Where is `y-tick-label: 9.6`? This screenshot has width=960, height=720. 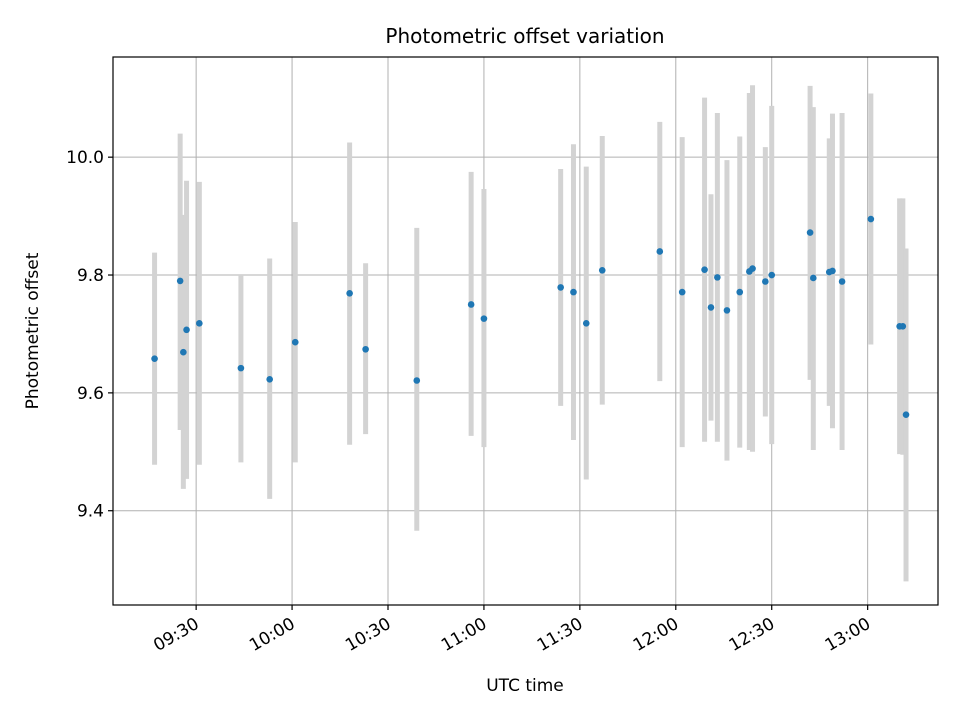 y-tick-label: 9.6 is located at coordinates (90, 394).